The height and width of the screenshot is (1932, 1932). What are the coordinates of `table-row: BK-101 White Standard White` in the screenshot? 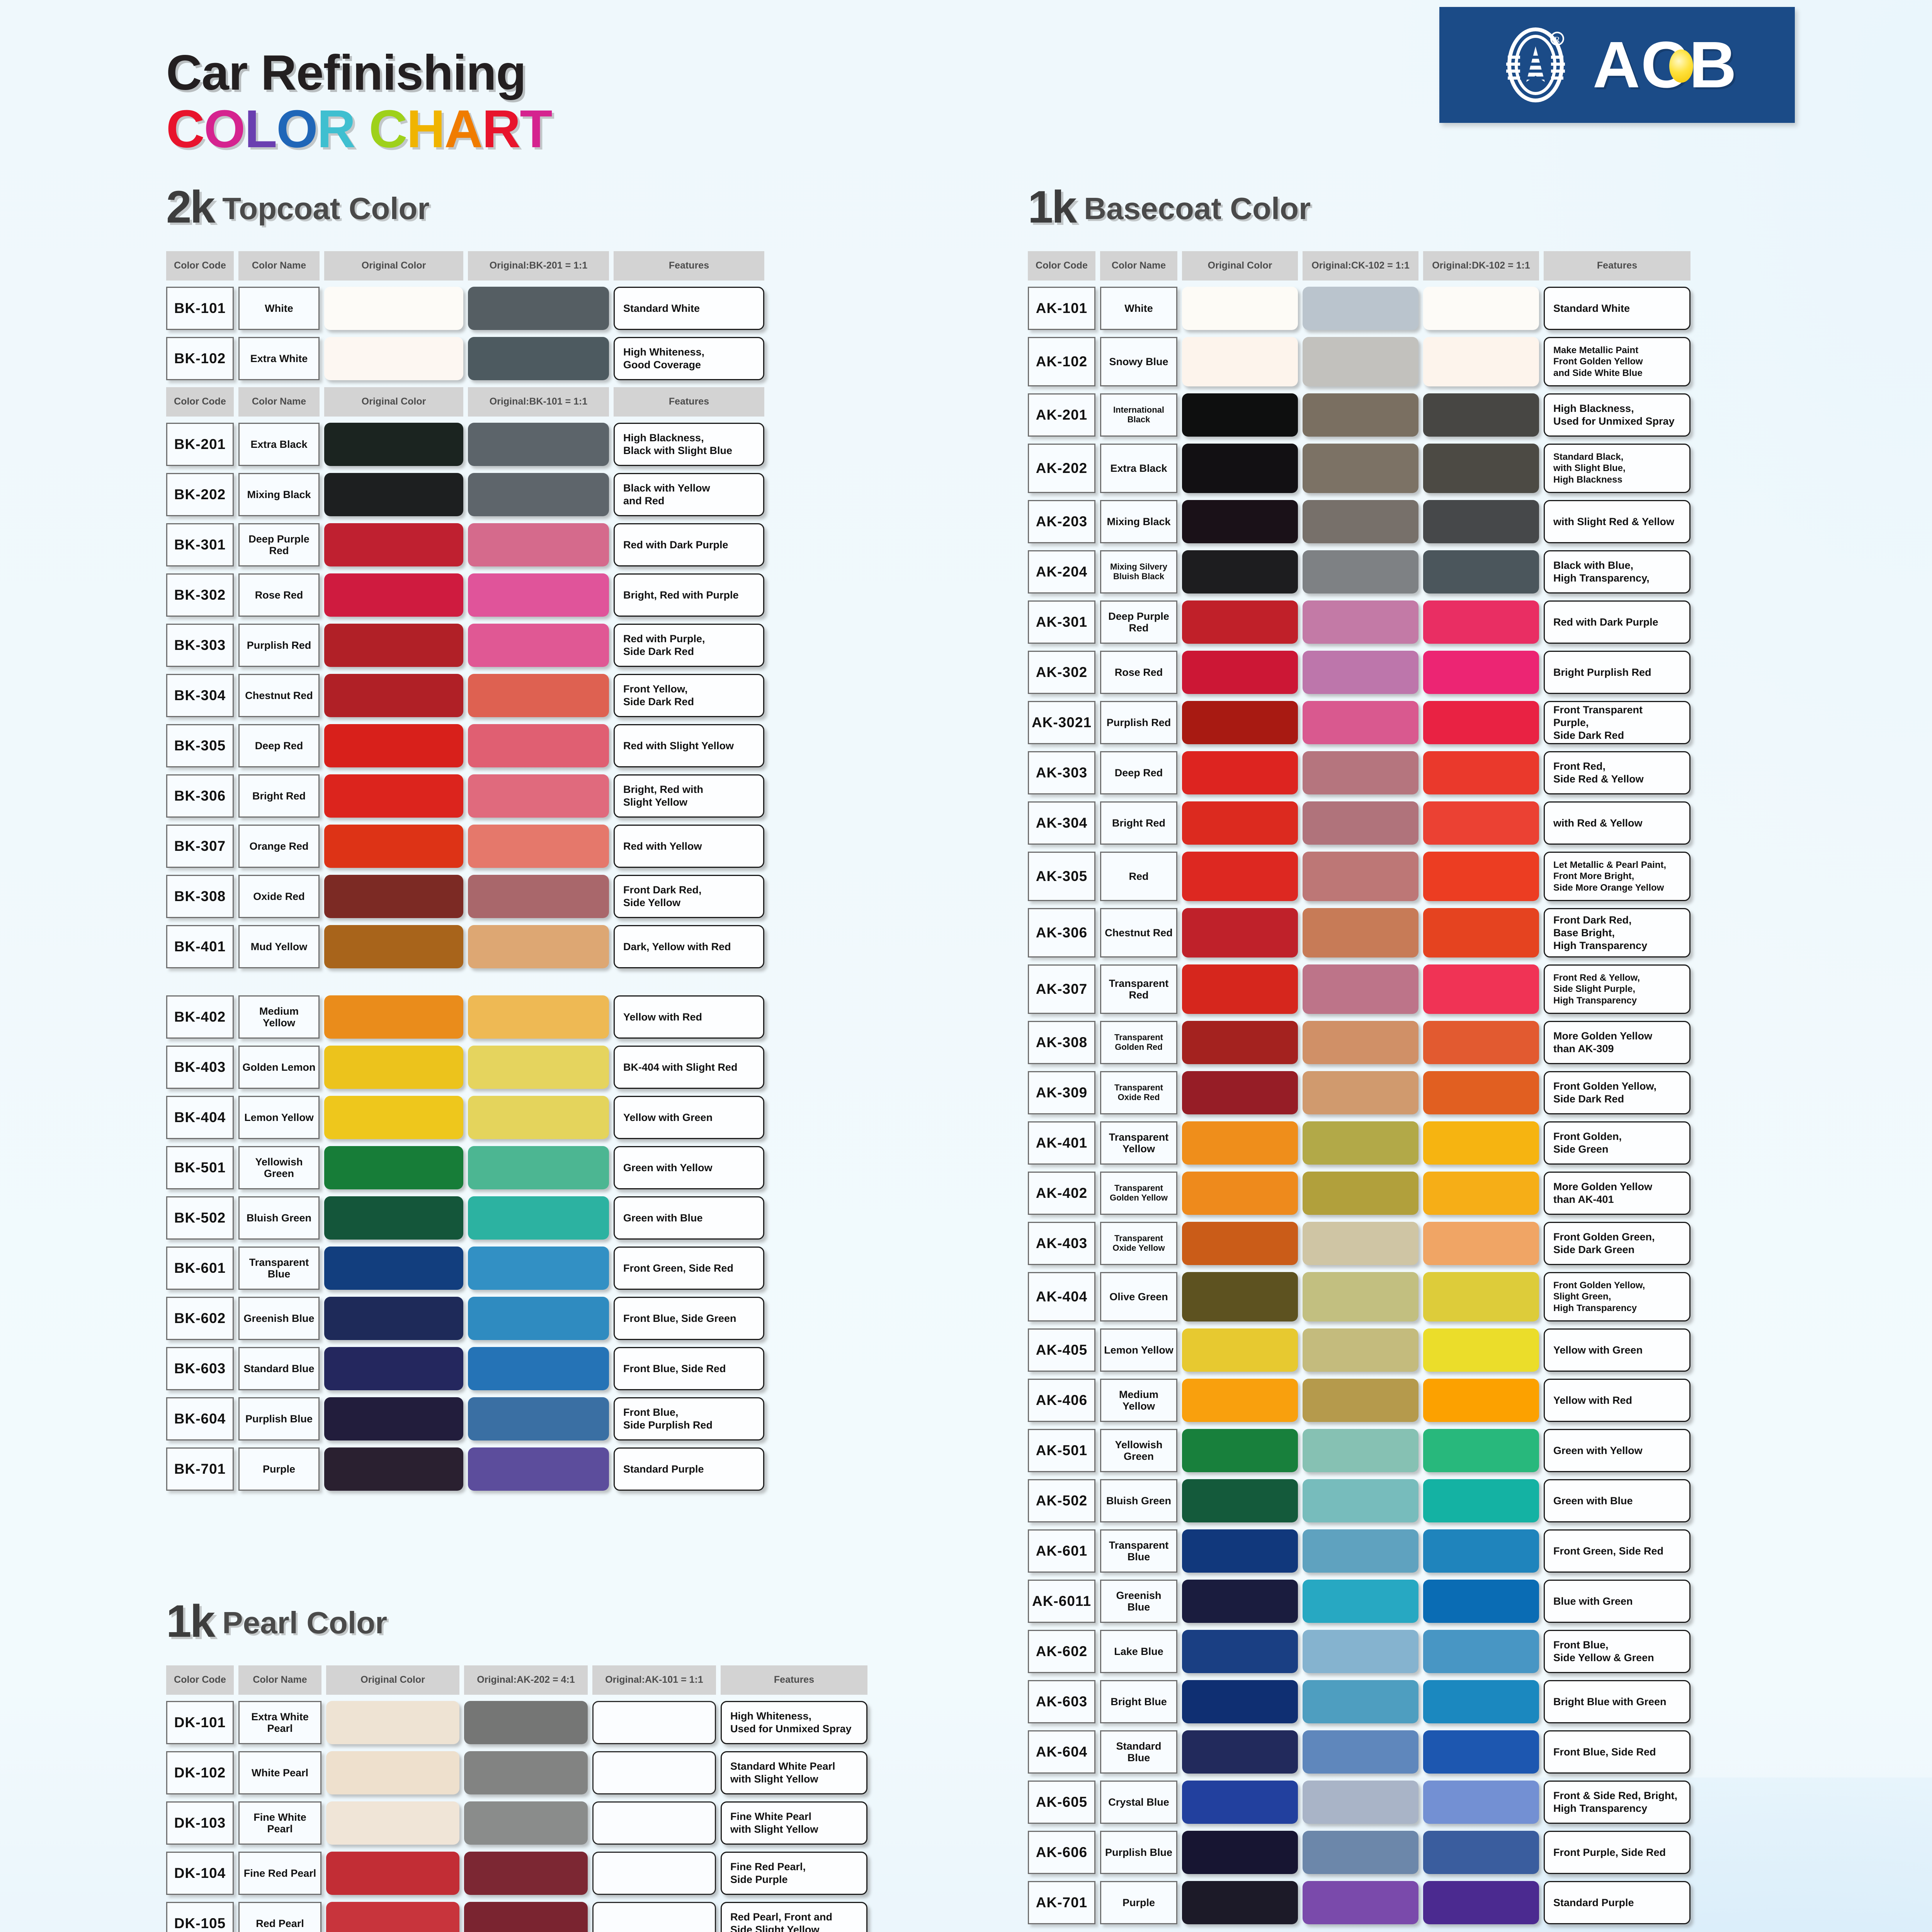 It's located at (465, 308).